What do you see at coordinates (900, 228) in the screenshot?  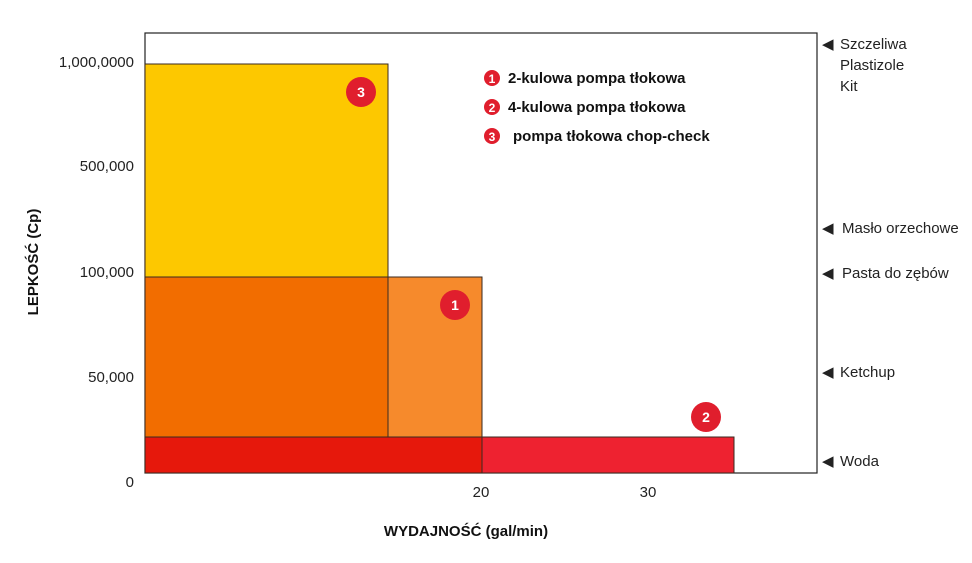 I see `reference-label: Masło orzechowe` at bounding box center [900, 228].